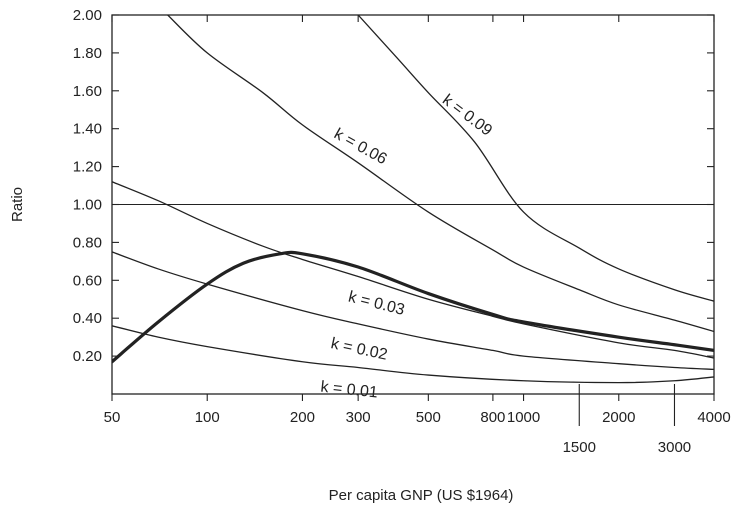 The width and height of the screenshot is (742, 514). I want to click on series-label: k = 0.01, so click(349, 390).